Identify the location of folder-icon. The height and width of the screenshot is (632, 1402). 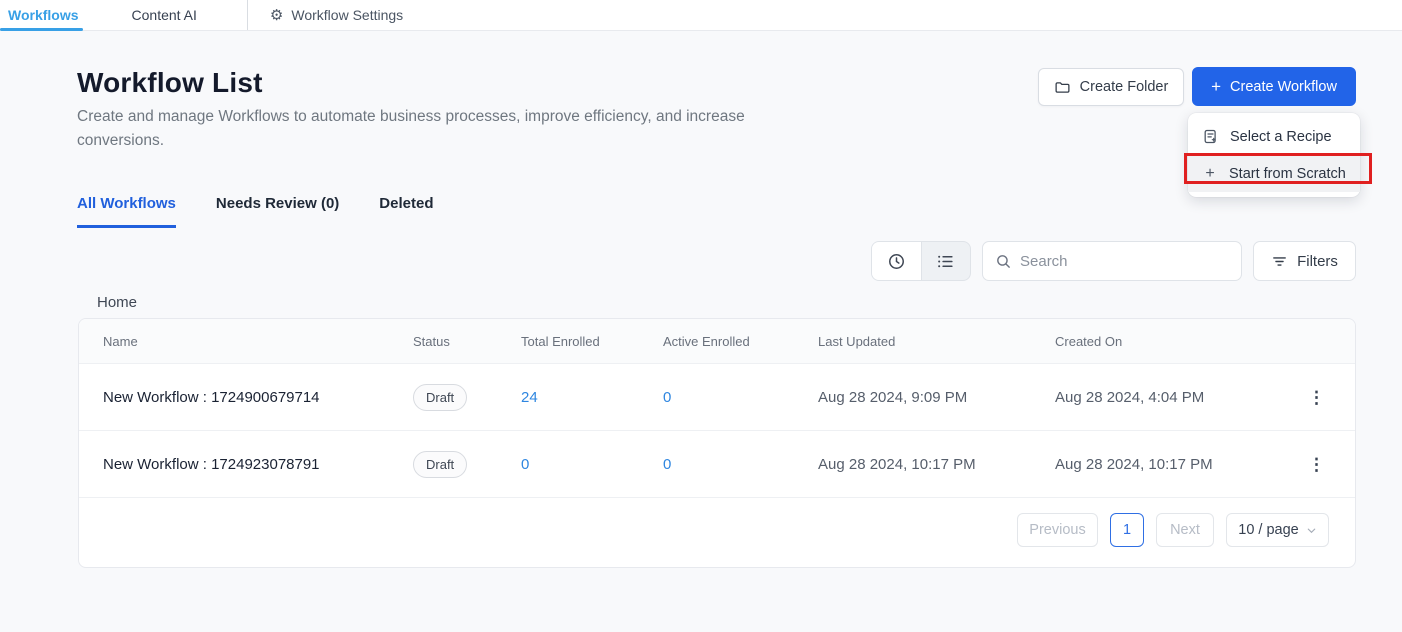
(1062, 87).